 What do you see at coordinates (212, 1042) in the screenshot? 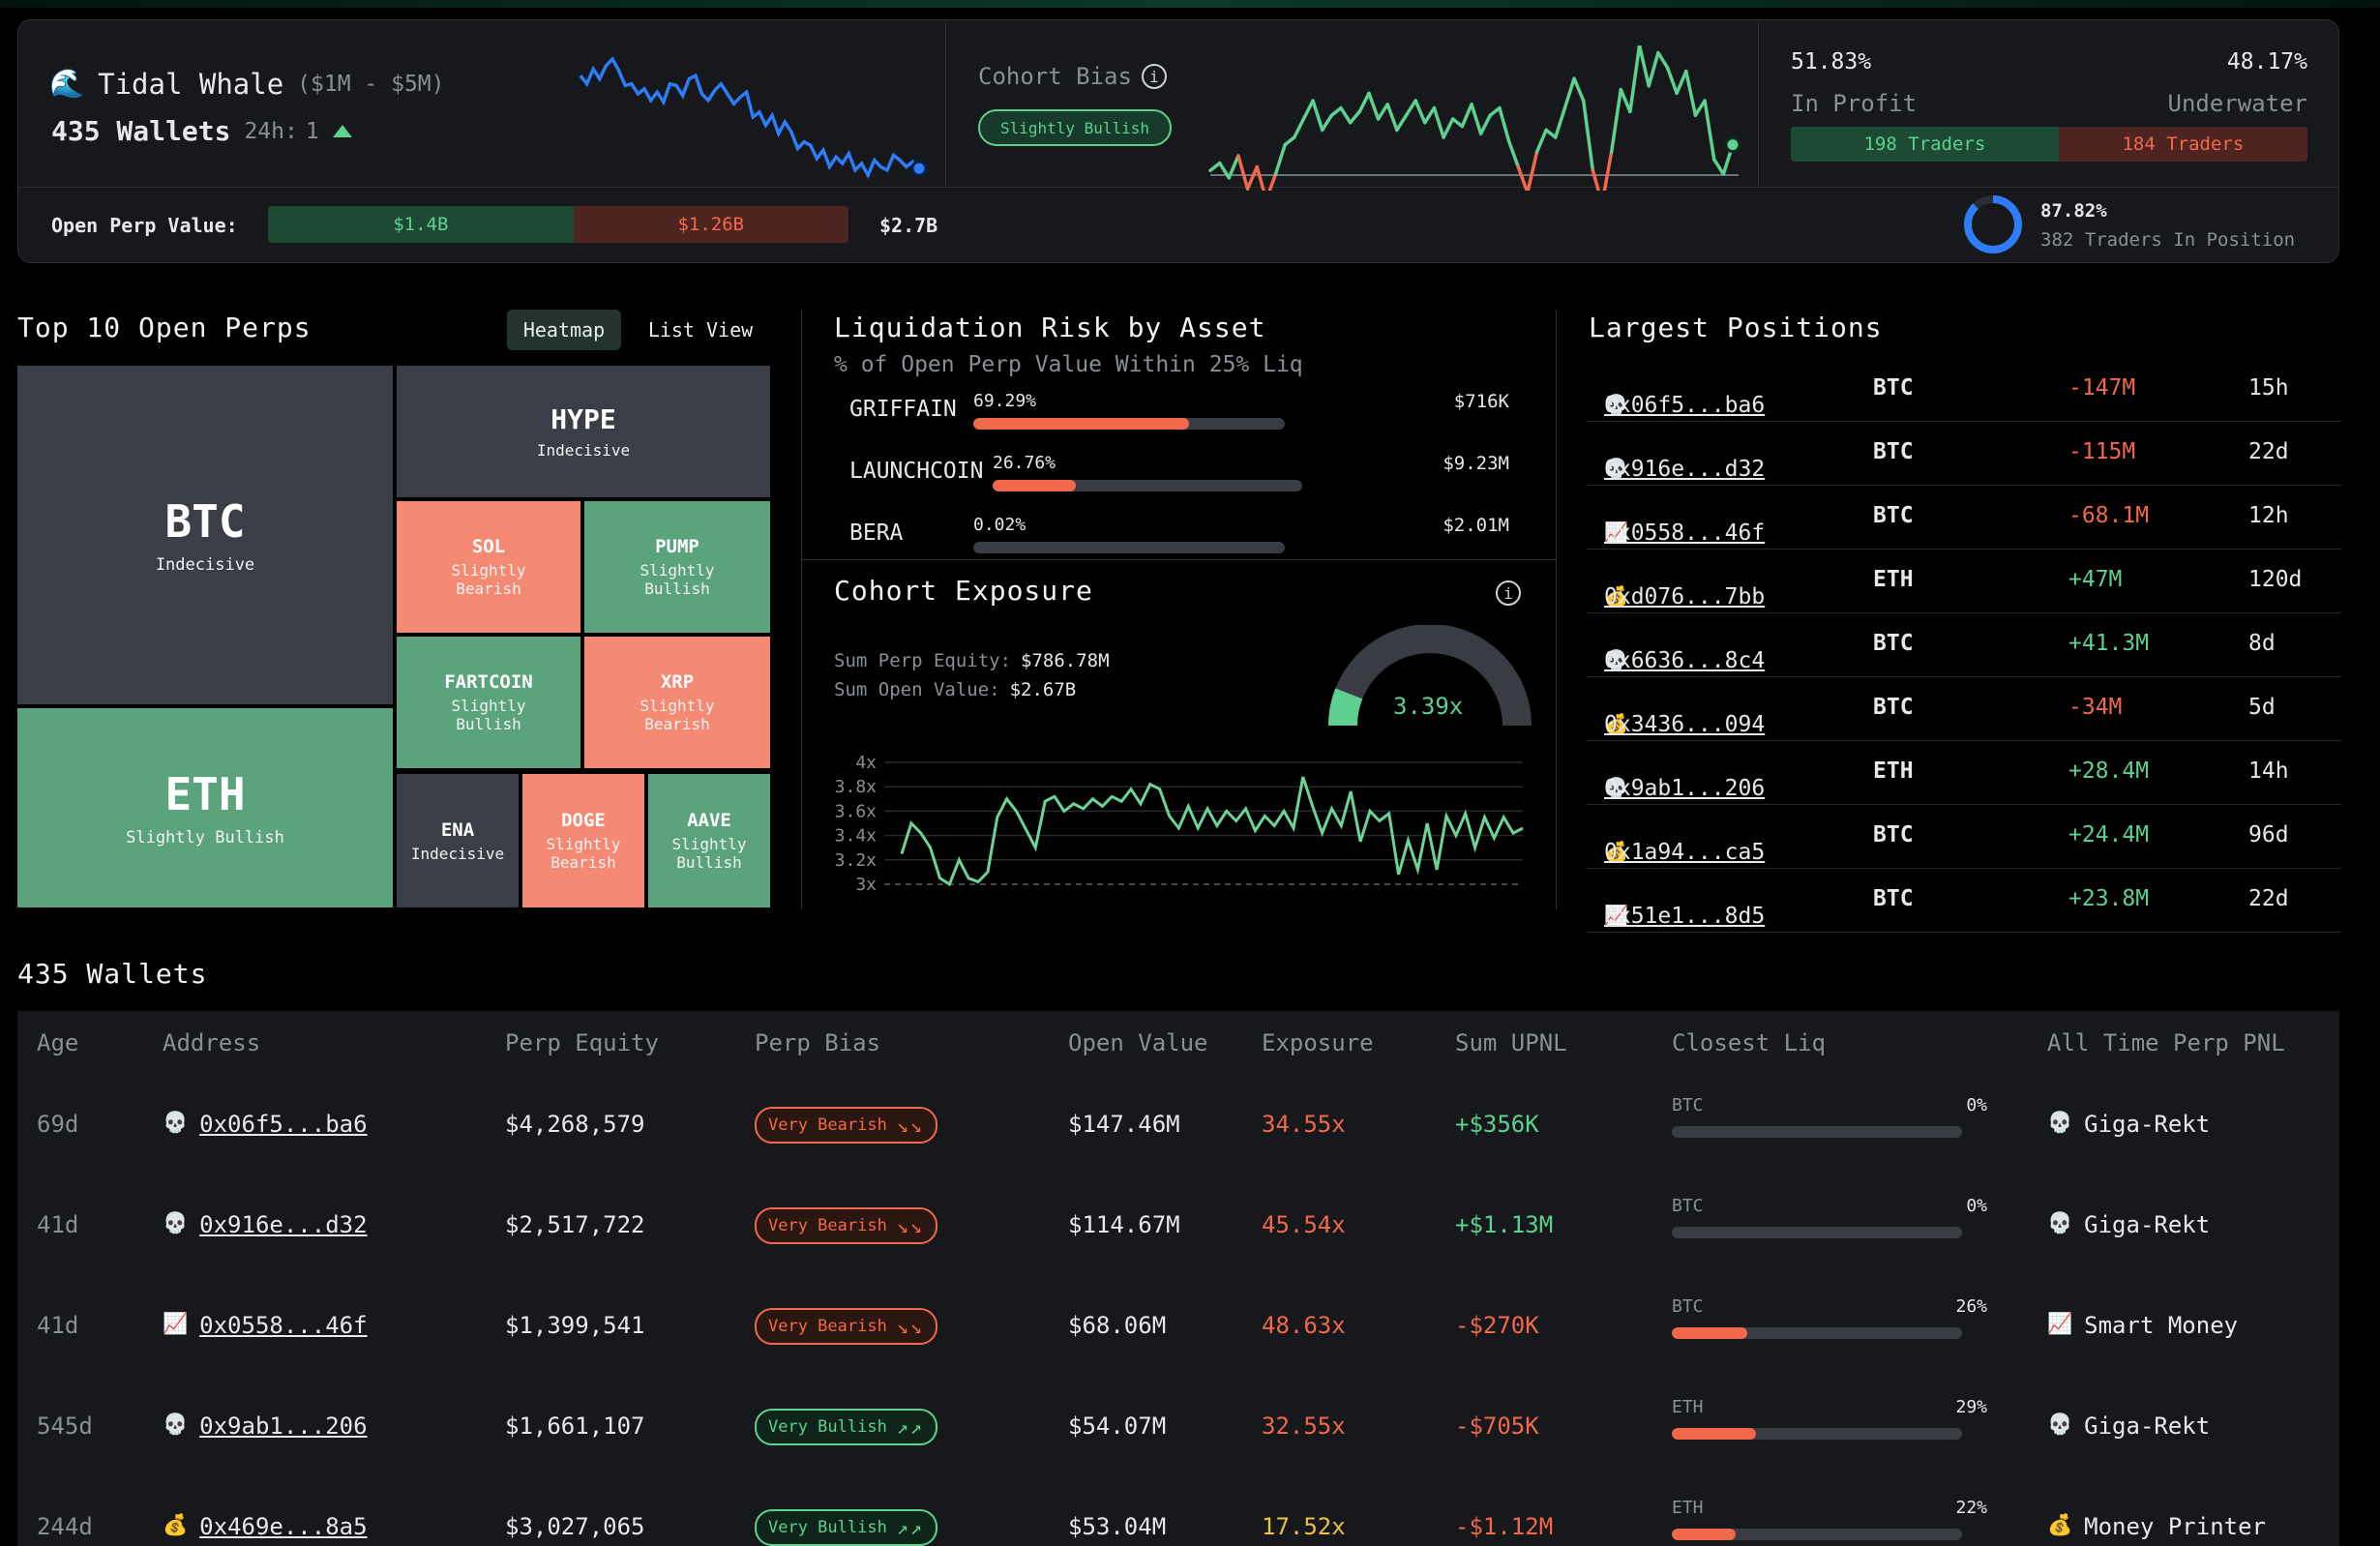
I see `col-address: Address` at bounding box center [212, 1042].